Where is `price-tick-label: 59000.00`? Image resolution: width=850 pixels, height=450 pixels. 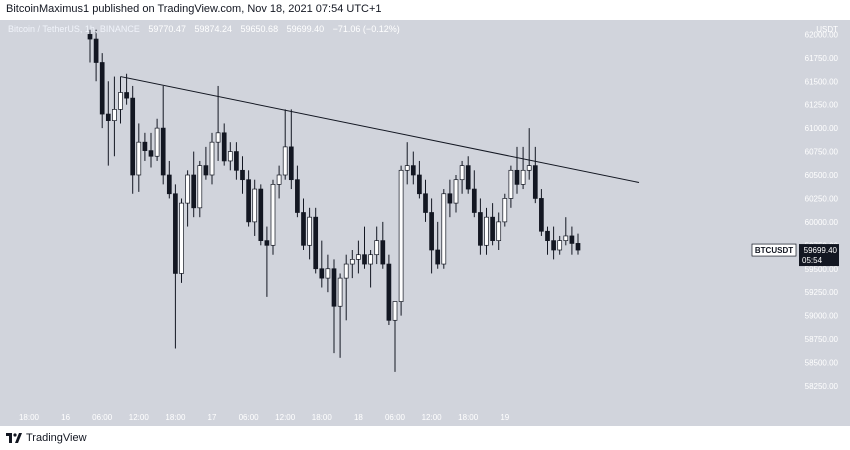 price-tick-label: 59000.00 is located at coordinates (822, 316).